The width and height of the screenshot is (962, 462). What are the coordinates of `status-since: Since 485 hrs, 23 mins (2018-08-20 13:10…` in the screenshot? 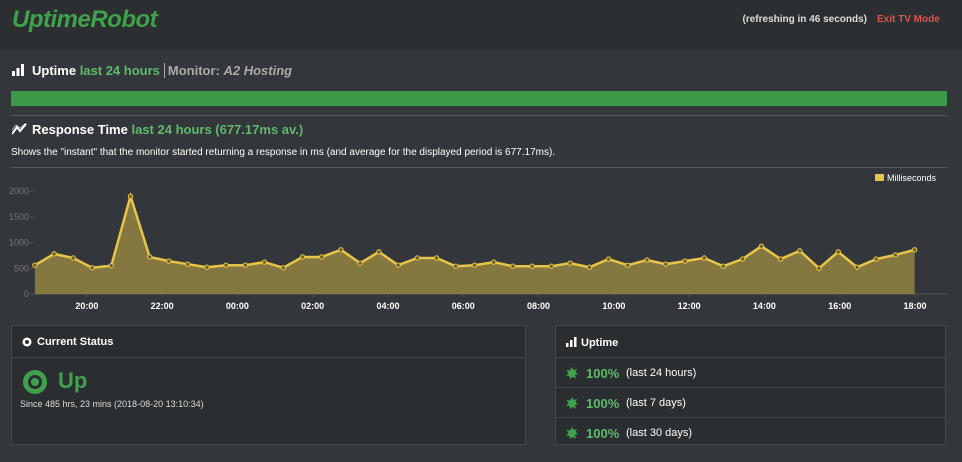 It's located at (112, 404).